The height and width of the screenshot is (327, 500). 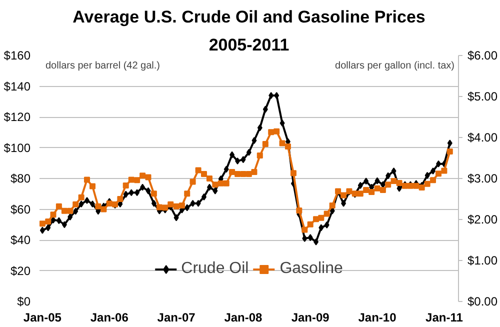 I want to click on y-tick-label: $20, so click(x=20, y=271).